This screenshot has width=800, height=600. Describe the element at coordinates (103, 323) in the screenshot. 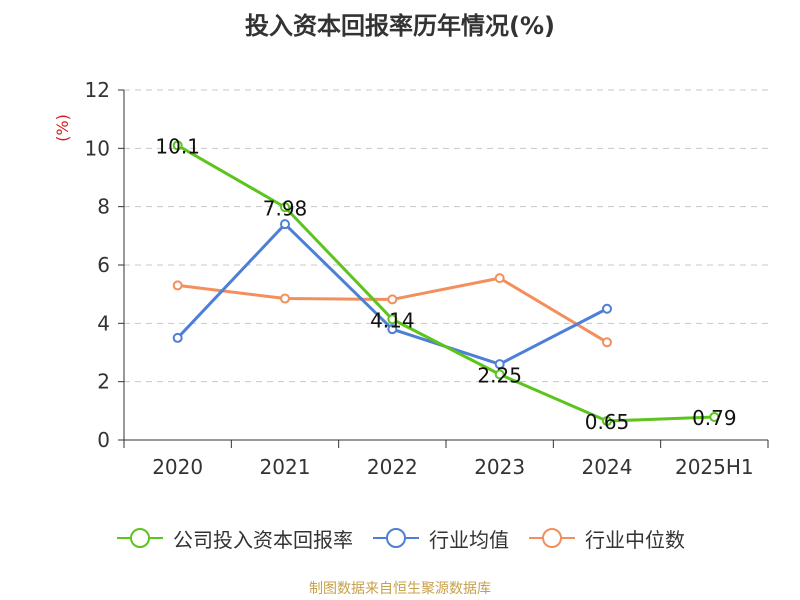

I see `y-tick-label: 4` at that location.